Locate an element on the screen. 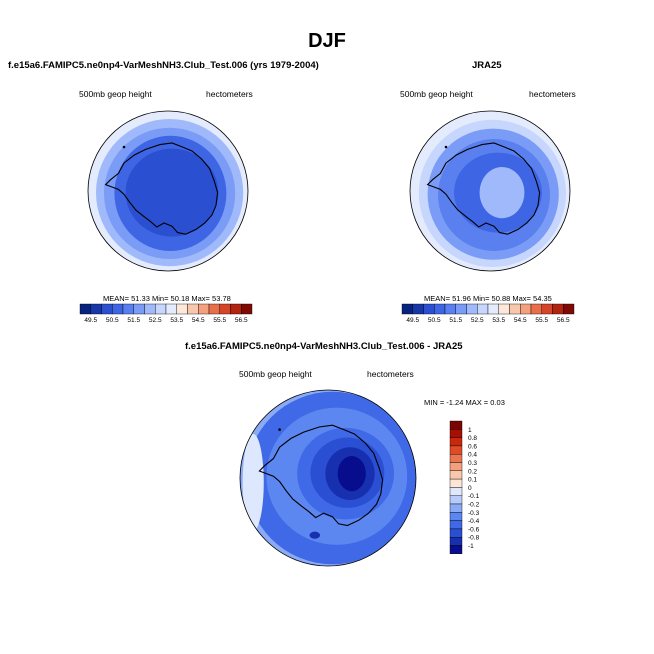  colorbar-tick-label: 0.1 is located at coordinates (472, 480).